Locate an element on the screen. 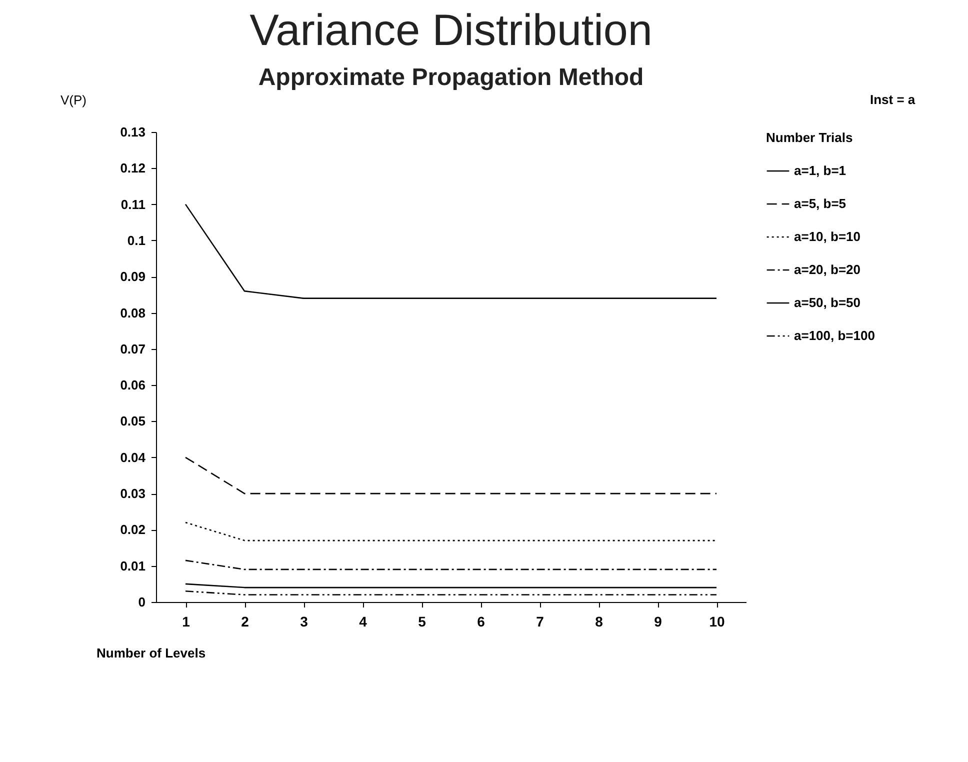 The width and height of the screenshot is (968, 762). y-tick-label: 0.06 is located at coordinates (133, 385).